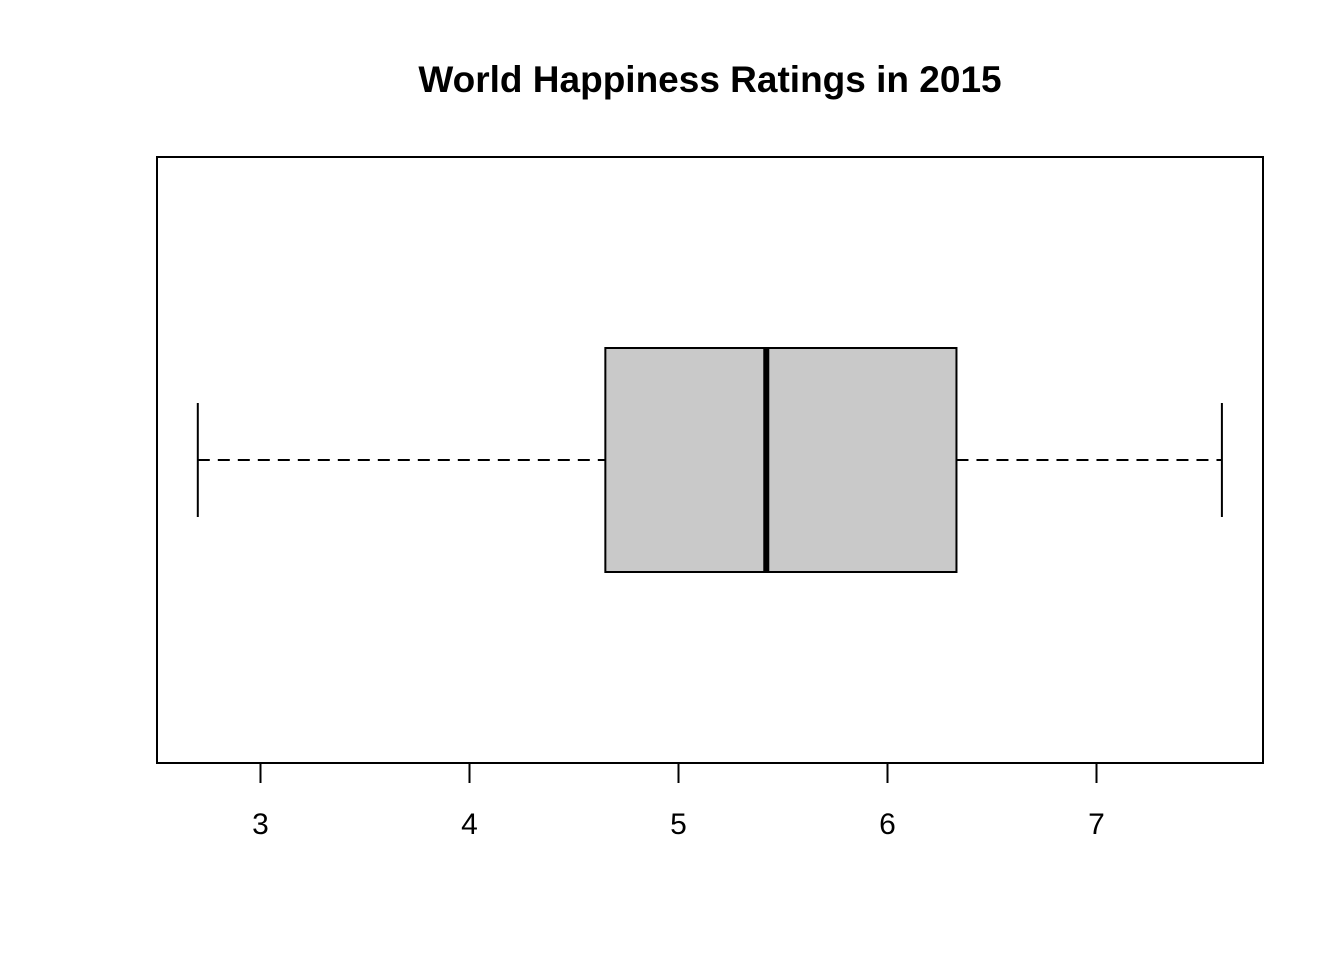 Image resolution: width=1344 pixels, height=960 pixels. What do you see at coordinates (469, 824) in the screenshot?
I see `x-tick-label: 4` at bounding box center [469, 824].